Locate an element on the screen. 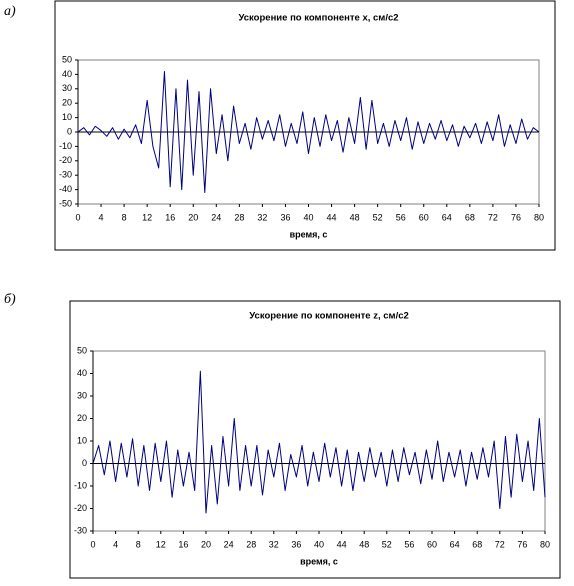  chart-title: Ускорение по компоненте z, см/с2 is located at coordinates (329, 316).